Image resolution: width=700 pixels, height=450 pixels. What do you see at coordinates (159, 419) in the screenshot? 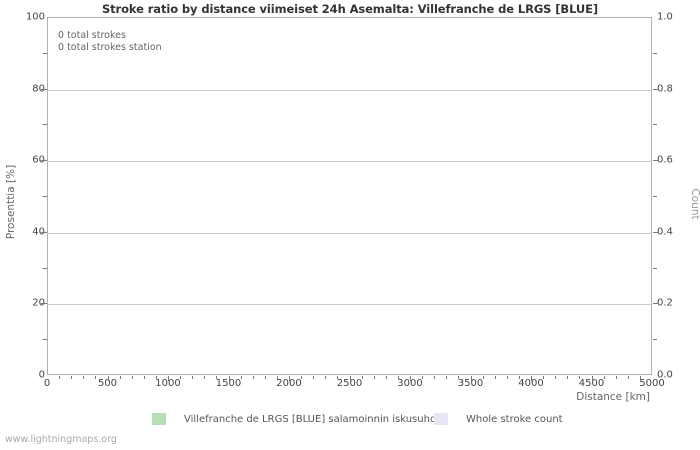
I see `legend-swatch-green` at bounding box center [159, 419].